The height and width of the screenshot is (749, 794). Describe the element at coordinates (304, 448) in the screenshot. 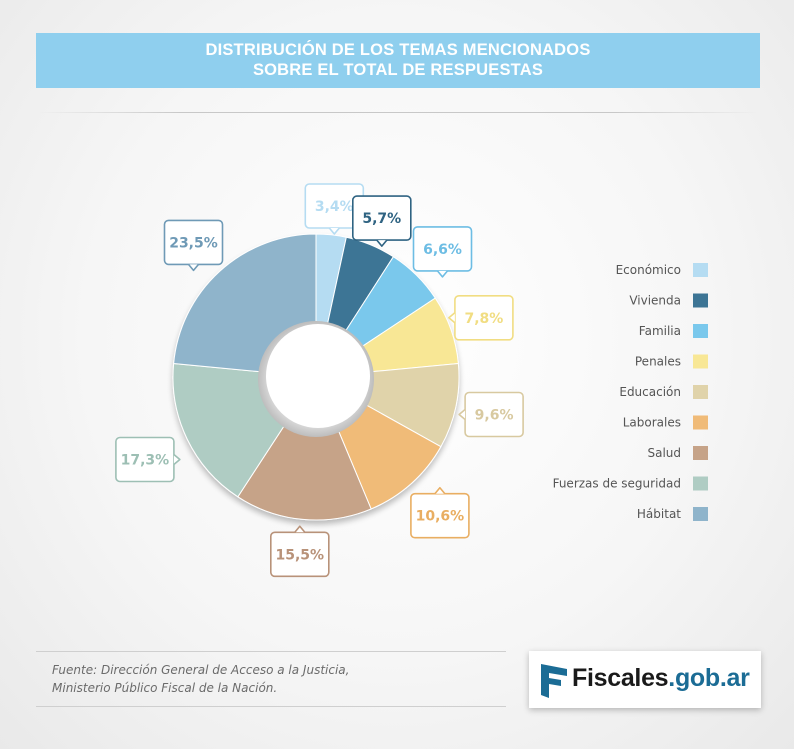

I see `slice-salud` at that location.